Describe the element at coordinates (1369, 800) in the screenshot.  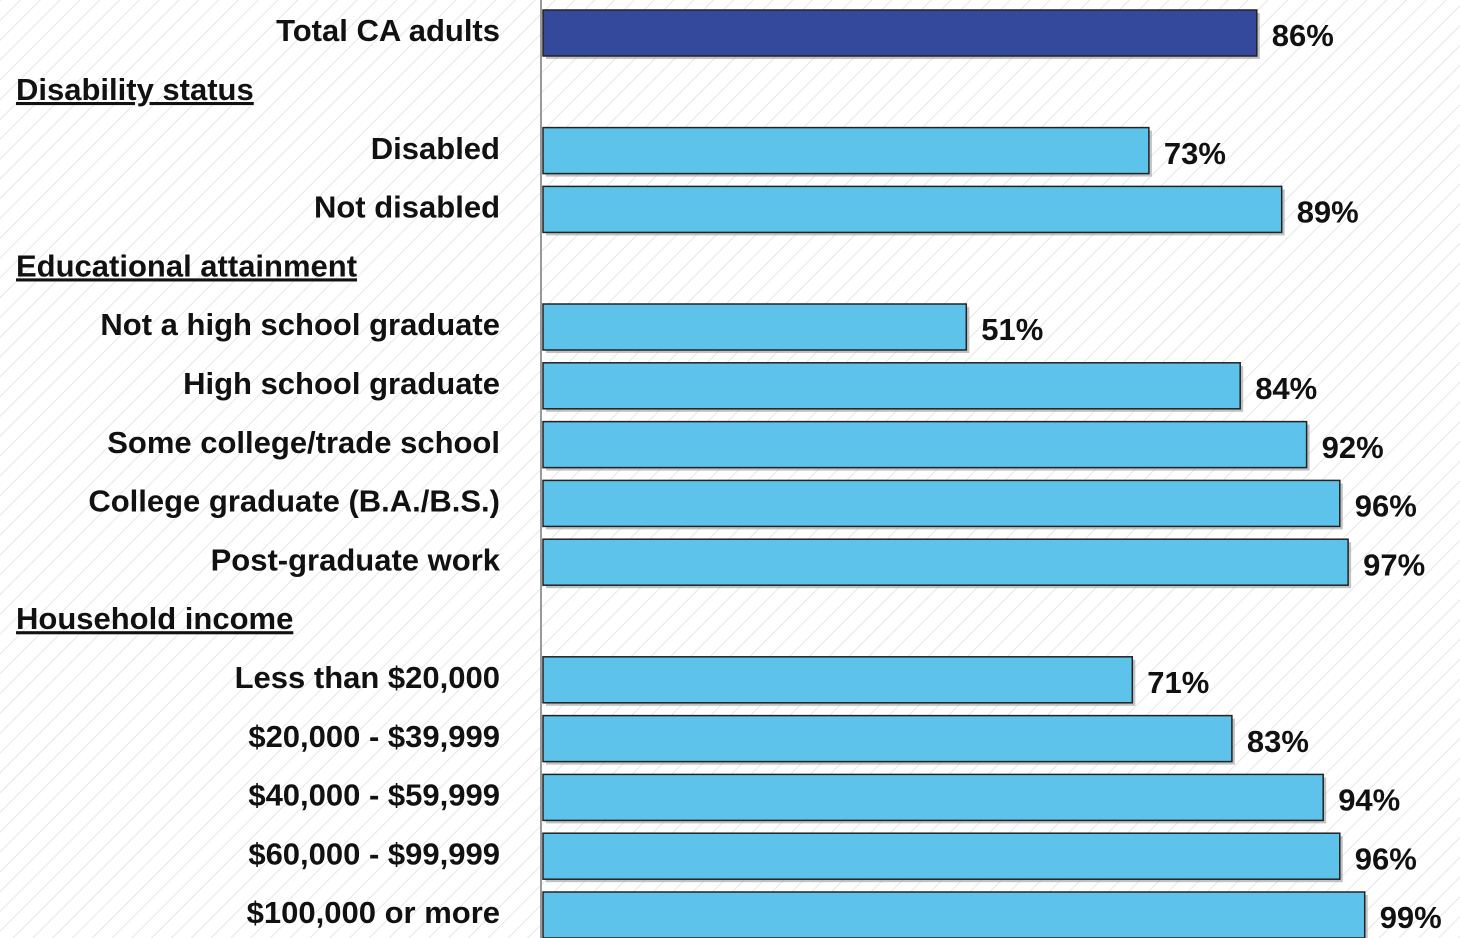
I see `value-label: 94%` at that location.